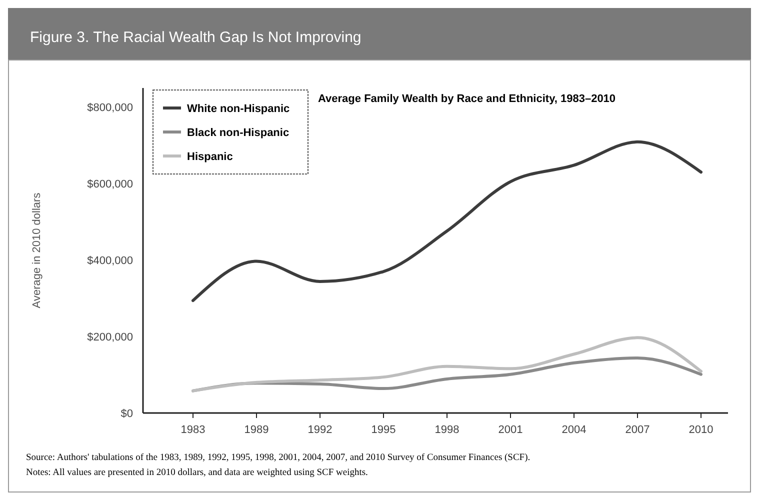  Describe the element at coordinates (37, 250) in the screenshot. I see `y-axis-title: Average in 2010 dollars` at that location.